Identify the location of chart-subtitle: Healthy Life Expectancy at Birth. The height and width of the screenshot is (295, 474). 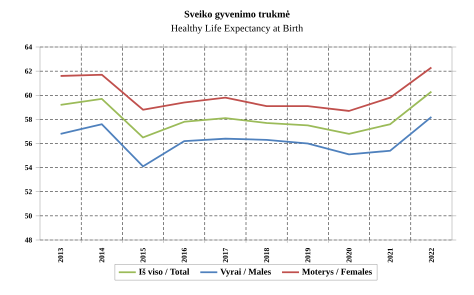
(237, 29).